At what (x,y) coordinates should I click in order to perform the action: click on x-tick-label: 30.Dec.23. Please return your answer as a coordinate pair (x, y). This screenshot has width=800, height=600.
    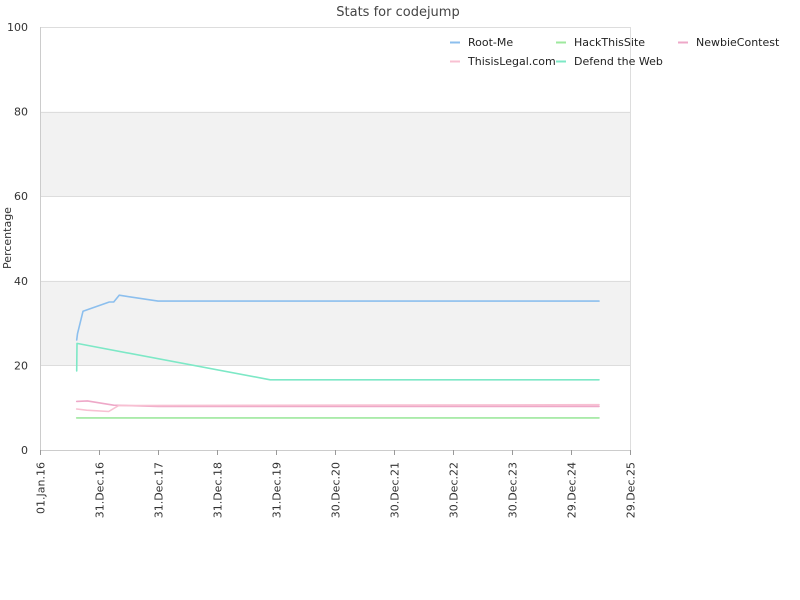
    Looking at the image, I should click on (513, 490).